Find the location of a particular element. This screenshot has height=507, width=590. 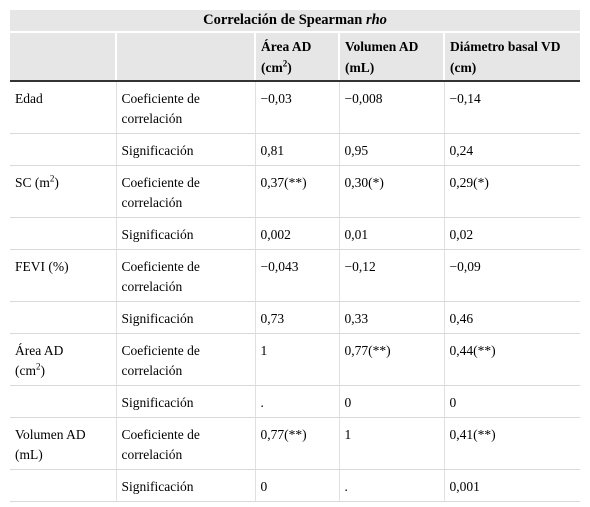

table-cell: 0,73 is located at coordinates (296, 317).